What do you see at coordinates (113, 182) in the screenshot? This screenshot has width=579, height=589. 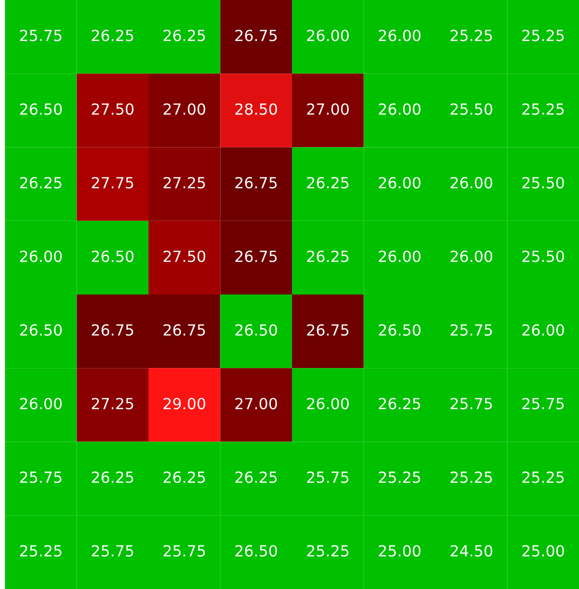 I see `data-label: 27.75` at bounding box center [113, 182].